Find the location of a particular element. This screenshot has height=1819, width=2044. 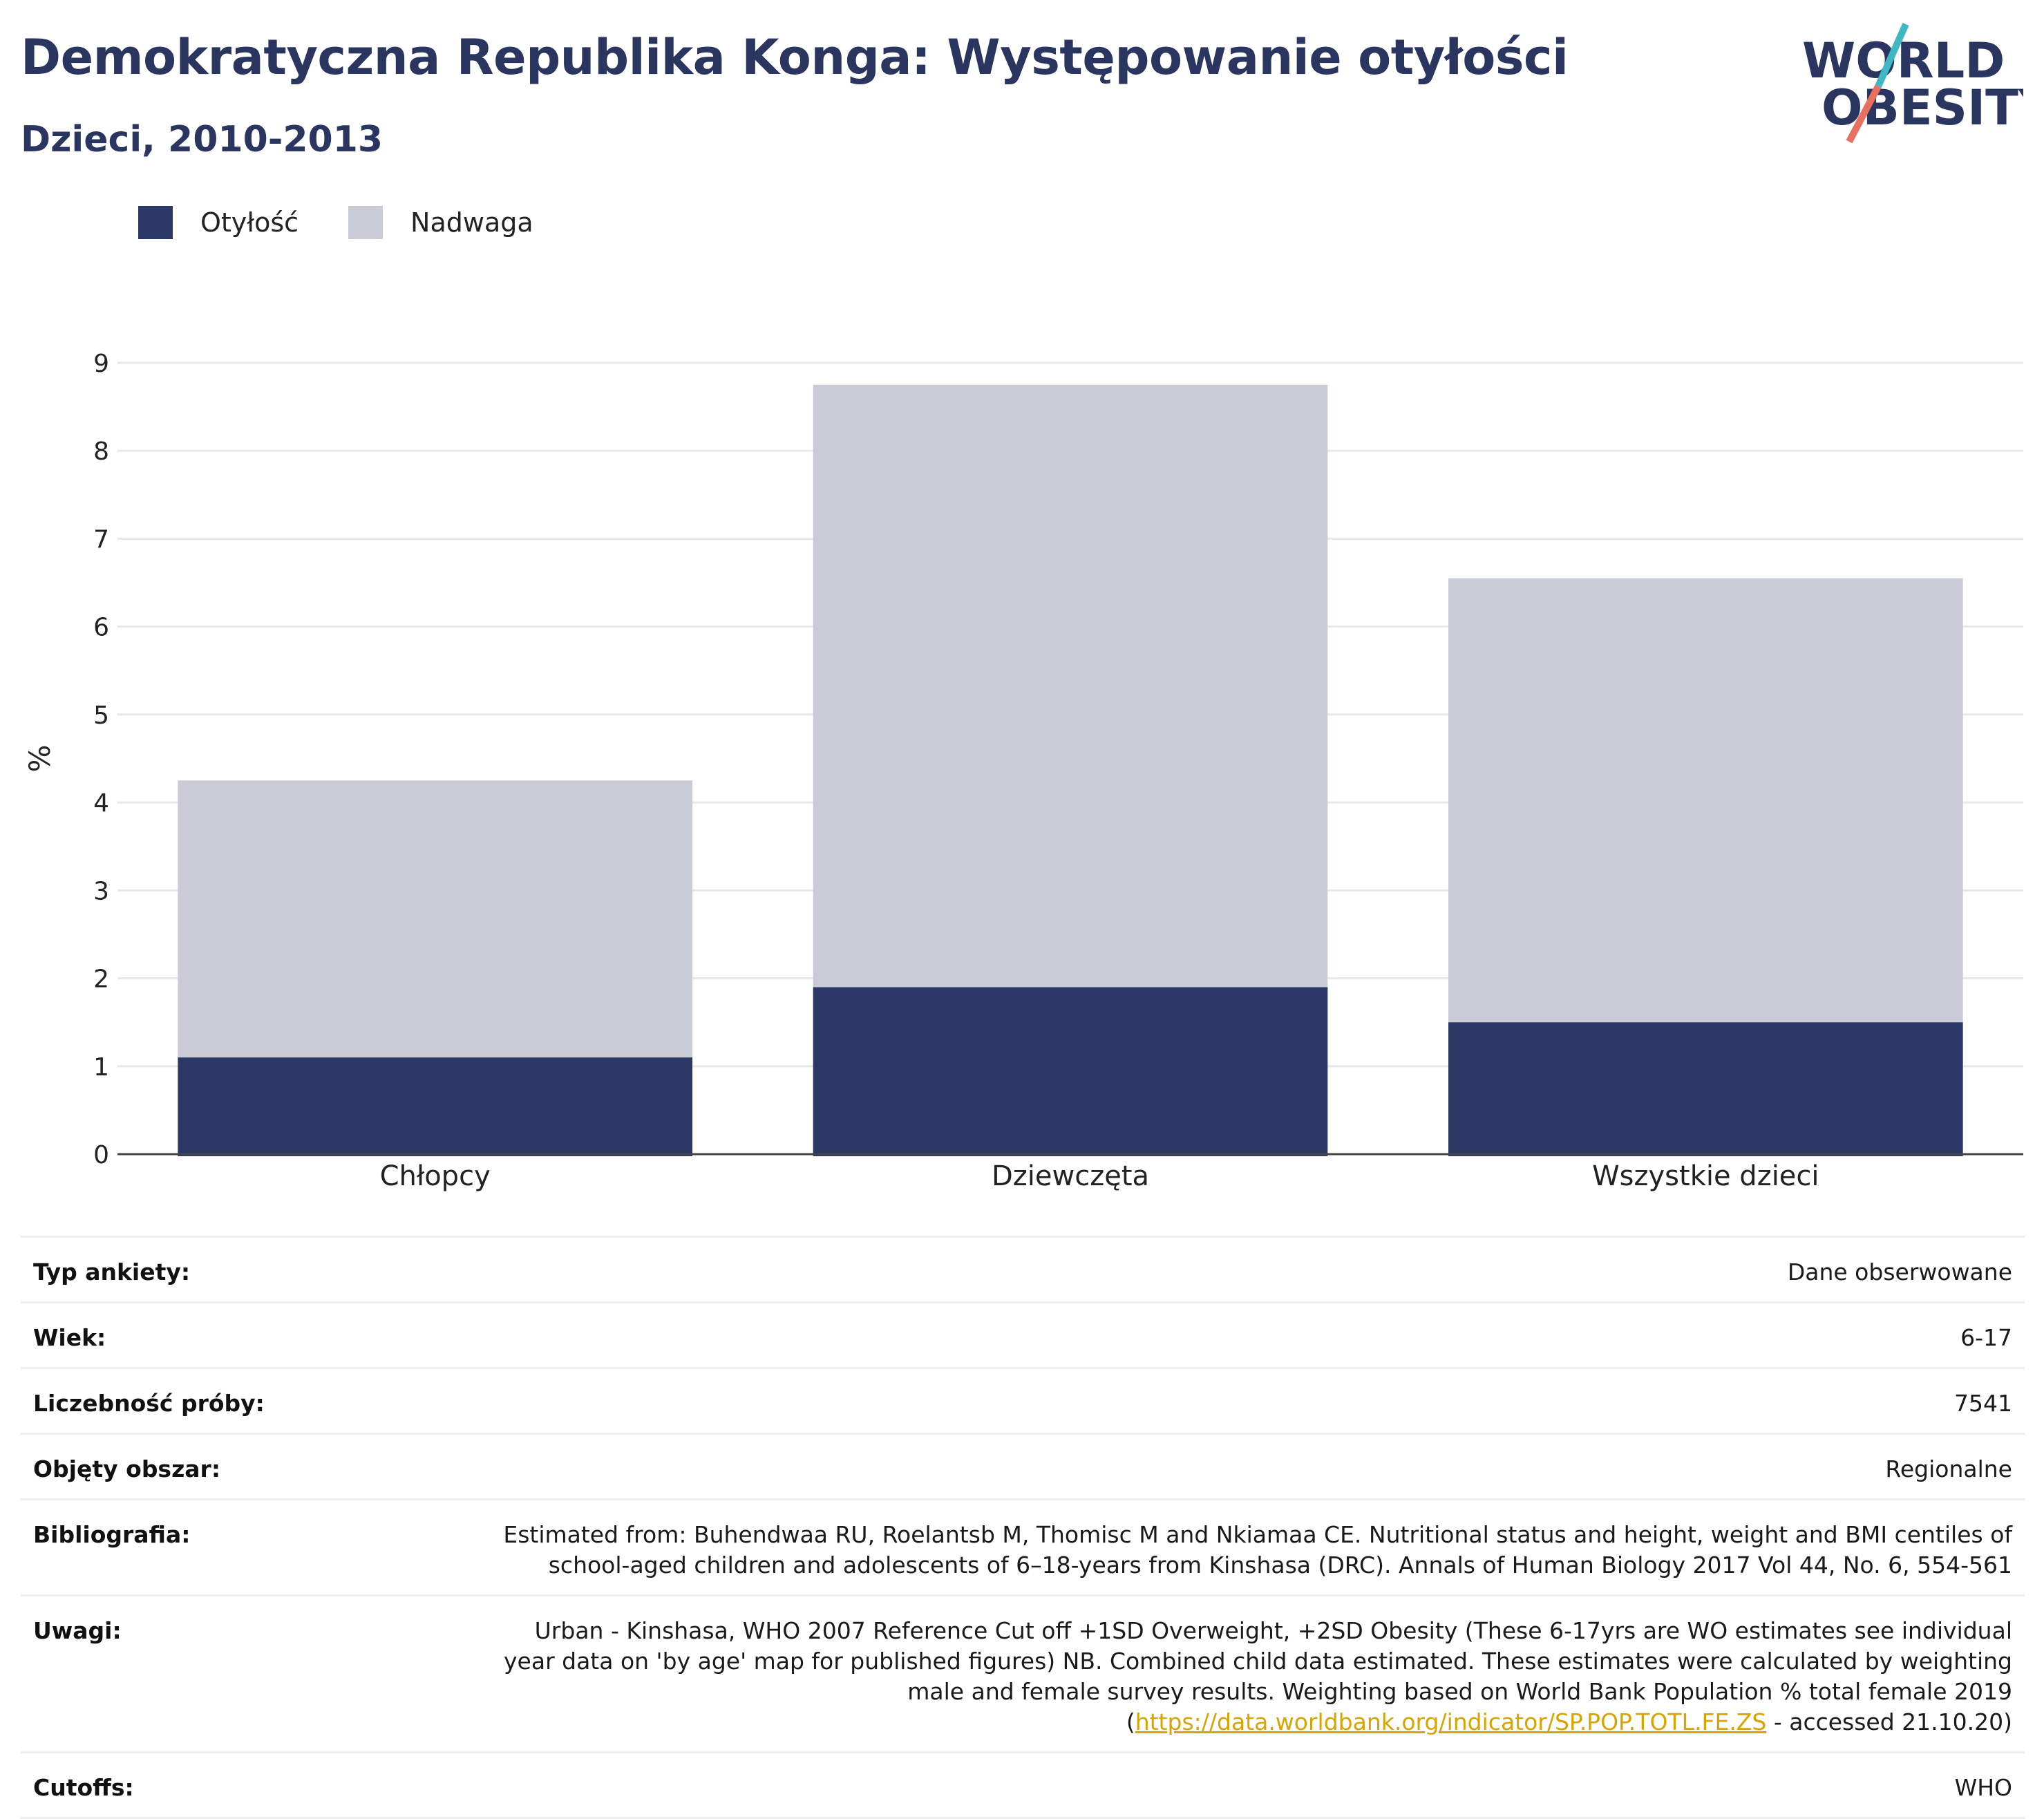

logo-slash-teal is located at coordinates (1892, 55).